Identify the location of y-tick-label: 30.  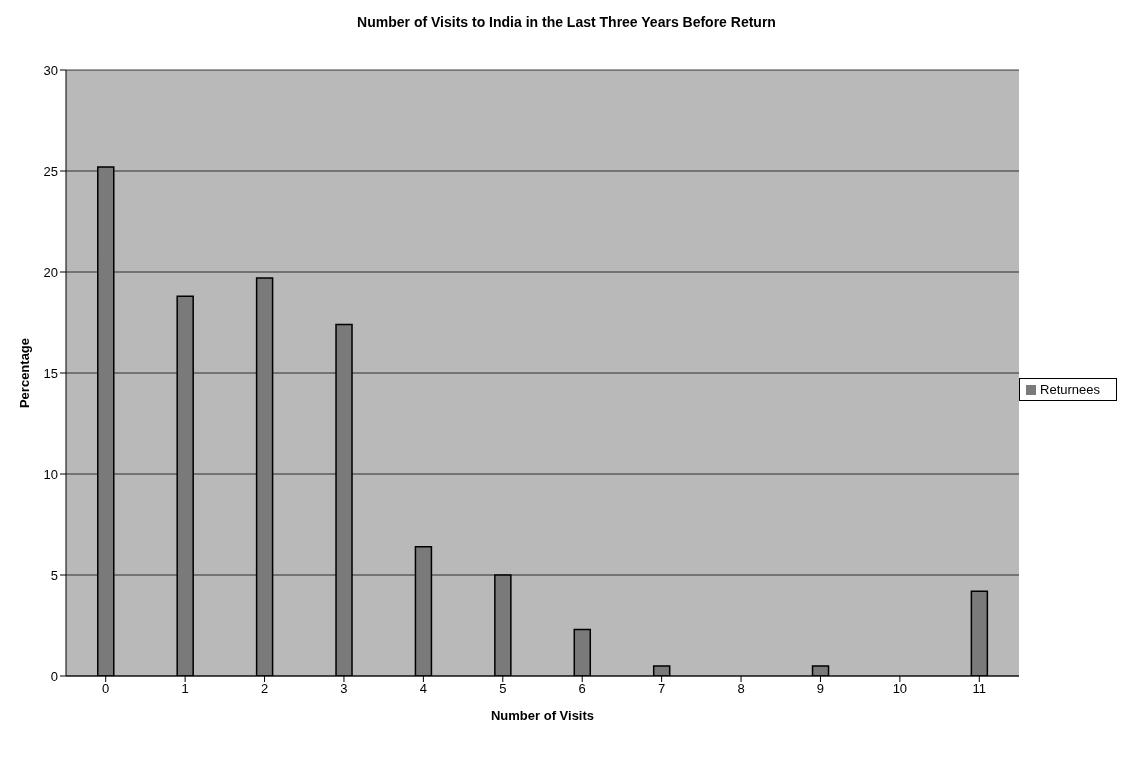
(50, 70).